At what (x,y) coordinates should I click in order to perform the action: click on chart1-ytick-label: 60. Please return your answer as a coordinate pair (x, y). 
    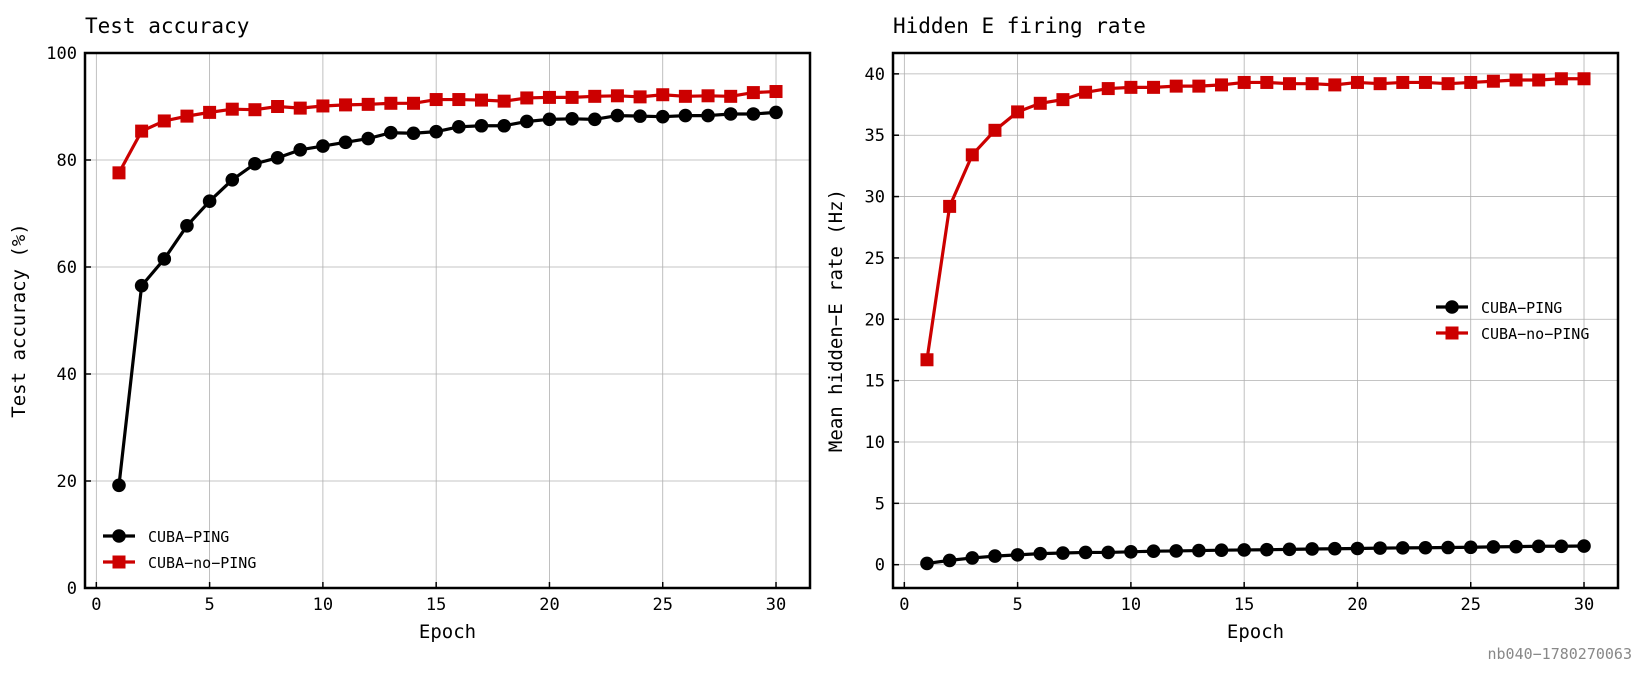
    Looking at the image, I should click on (67, 268).